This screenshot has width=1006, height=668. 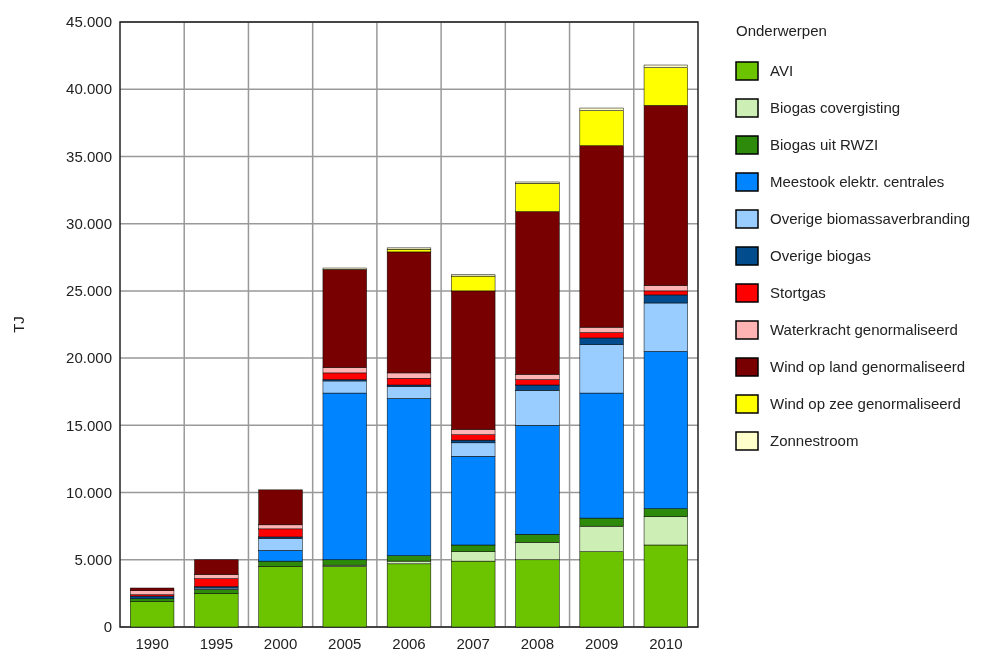 What do you see at coordinates (798, 292) in the screenshot?
I see `legend-label: Stortgas` at bounding box center [798, 292].